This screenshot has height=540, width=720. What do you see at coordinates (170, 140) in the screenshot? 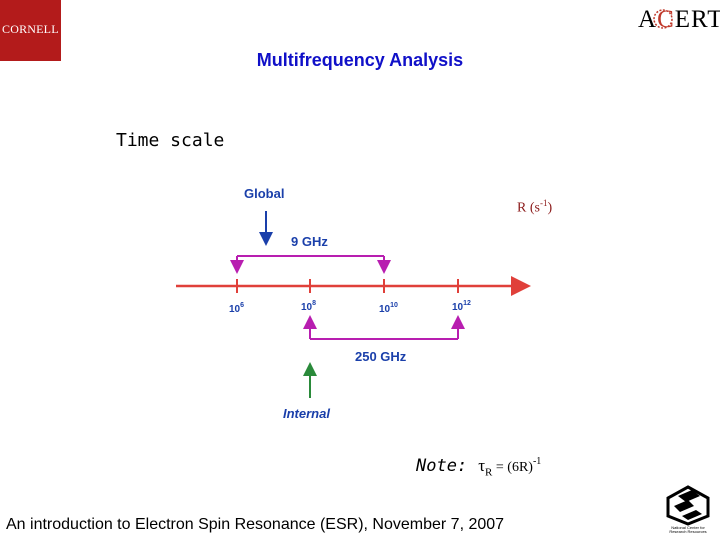
I see `time-scale-label: Time scale` at bounding box center [170, 140].